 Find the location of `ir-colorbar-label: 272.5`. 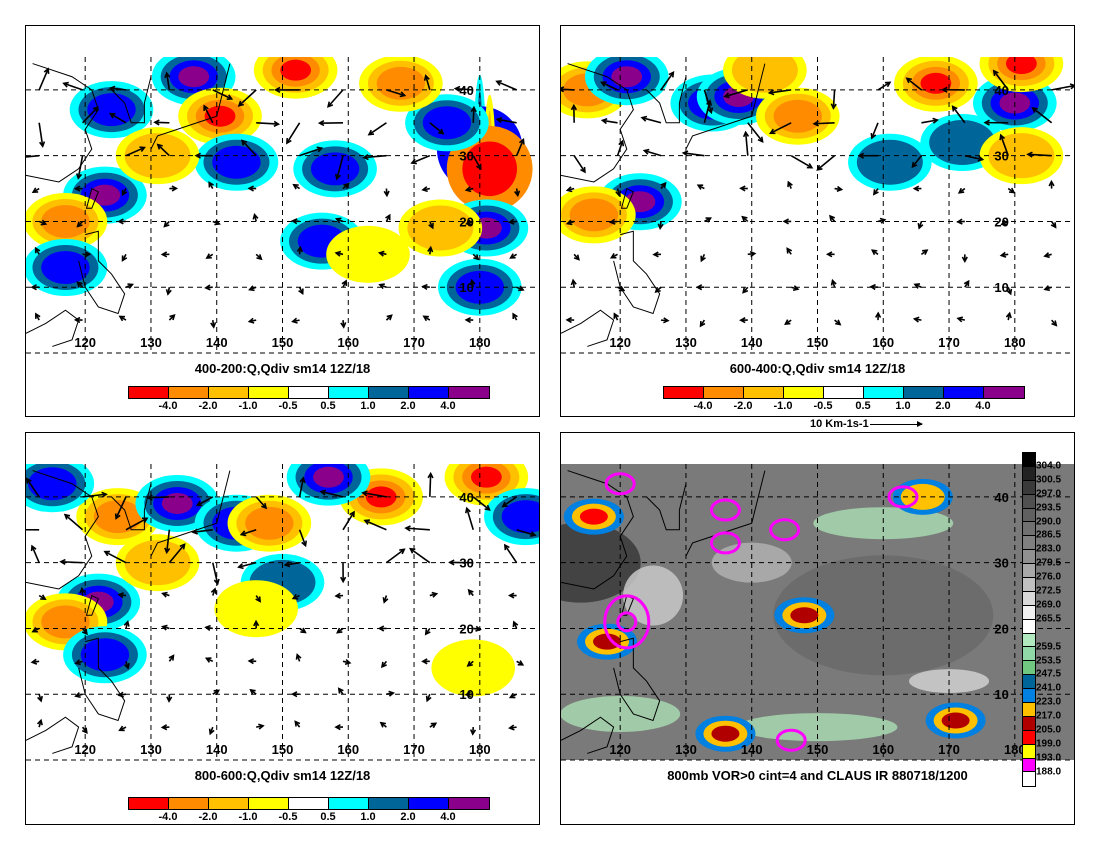

ir-colorbar-label: 272.5 is located at coordinates (1049, 591).